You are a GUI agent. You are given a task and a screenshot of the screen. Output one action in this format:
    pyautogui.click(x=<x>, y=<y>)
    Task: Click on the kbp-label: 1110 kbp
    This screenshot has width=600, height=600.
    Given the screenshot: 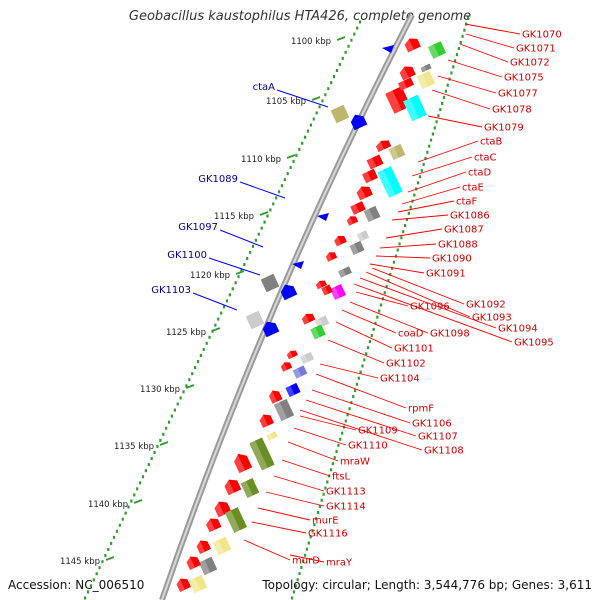 What is the action you would take?
    pyautogui.click(x=261, y=160)
    